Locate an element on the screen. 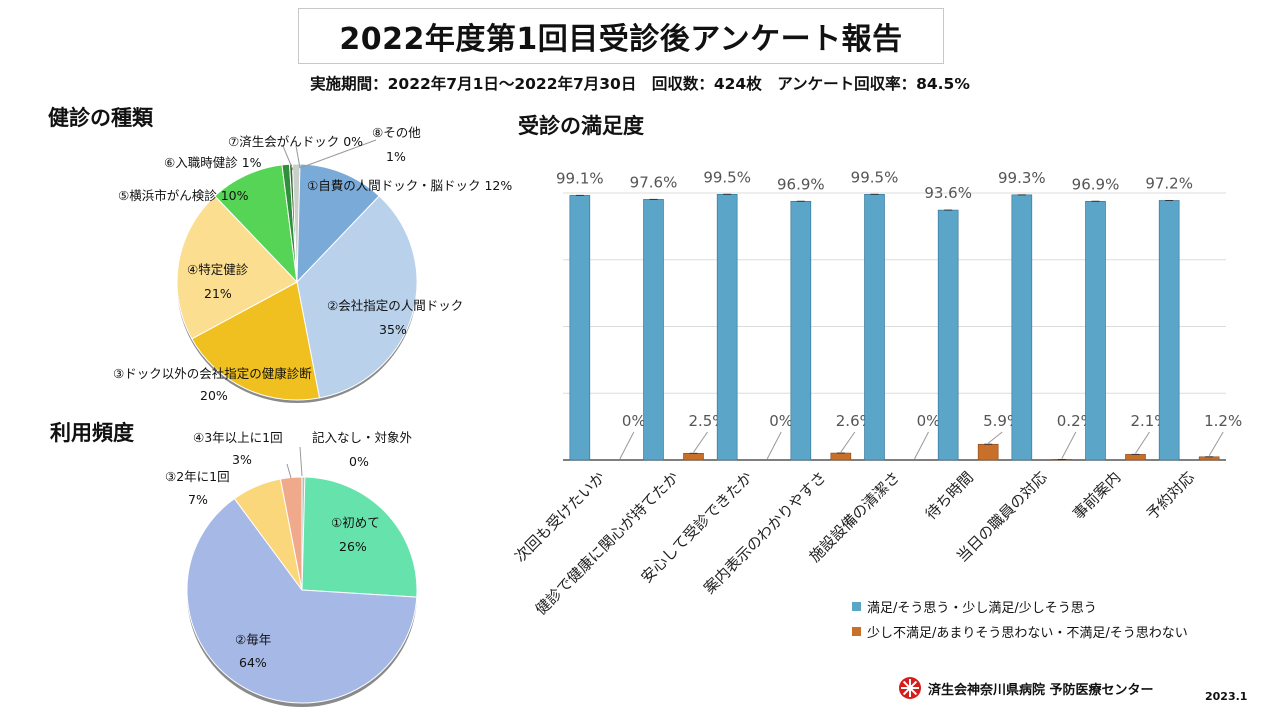 The height and width of the screenshot is (720, 1280). pie1-label-7: ⑦済生会がんドック 0% is located at coordinates (296, 141).